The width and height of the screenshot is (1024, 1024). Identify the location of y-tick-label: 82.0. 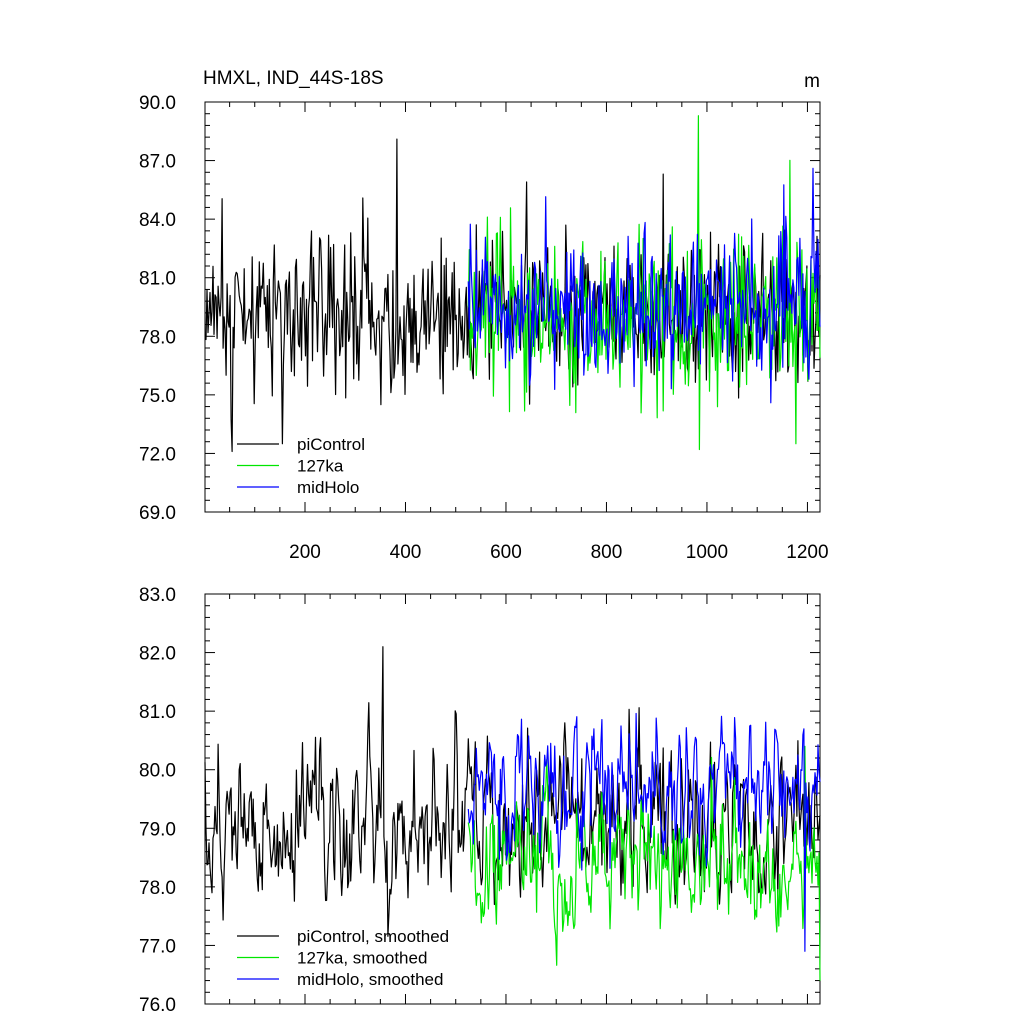
(157, 654).